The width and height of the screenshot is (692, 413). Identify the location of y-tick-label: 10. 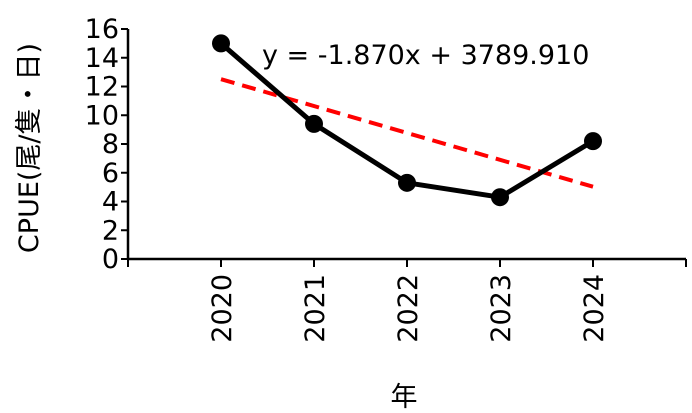
(102, 115).